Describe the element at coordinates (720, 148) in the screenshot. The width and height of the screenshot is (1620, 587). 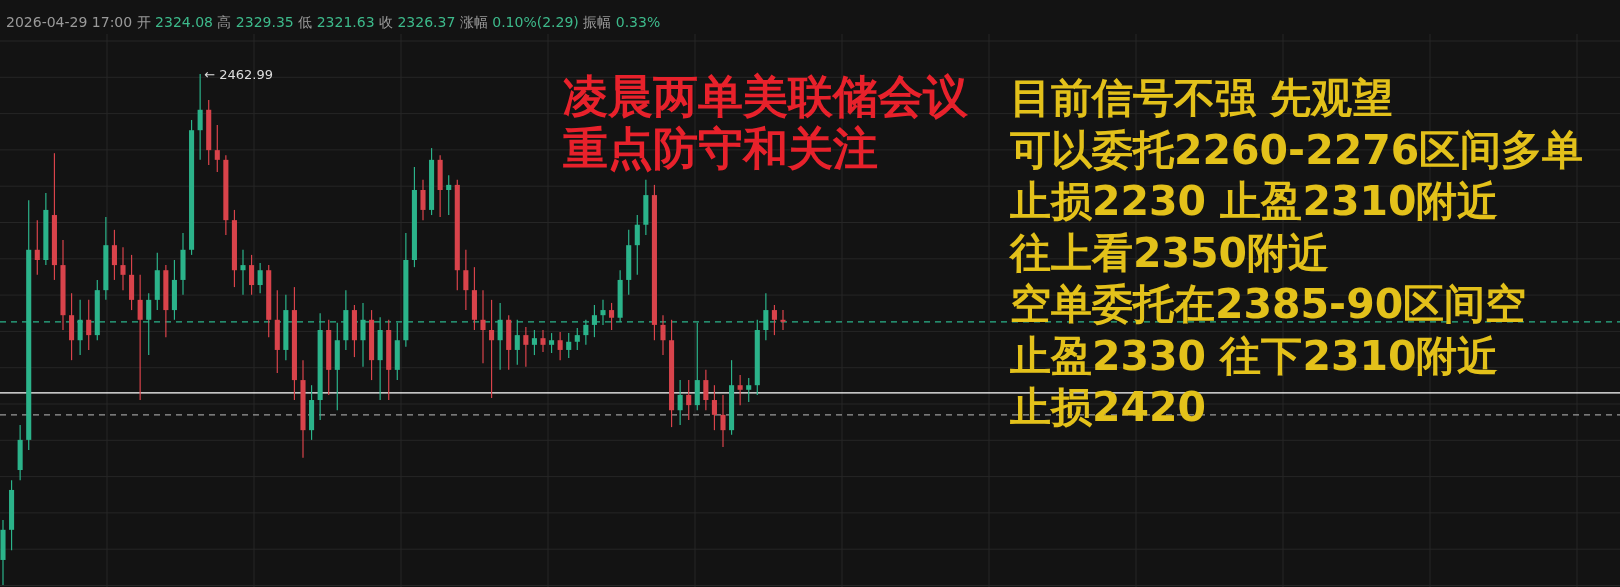
I see `annotation: 重点防守和关注` at that location.